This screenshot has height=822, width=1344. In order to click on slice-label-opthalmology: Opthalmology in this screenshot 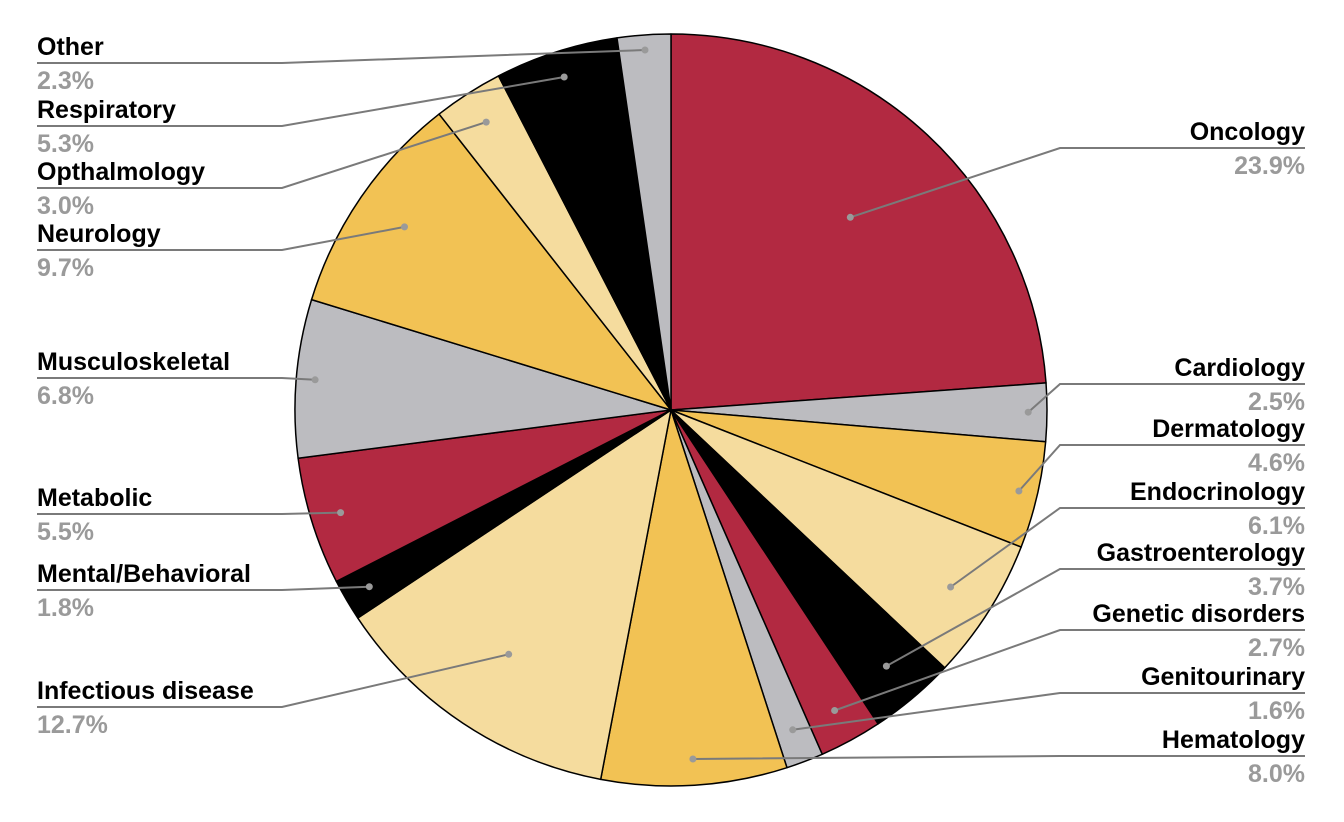, I will do `click(121, 172)`.